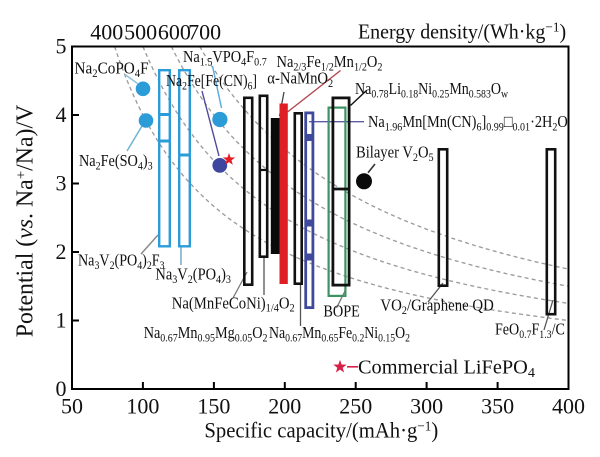 This screenshot has width=600, height=457. Describe the element at coordinates (225, 58) in the screenshot. I see `svg-text: Na1.5​VPO4​F0.7​` at that location.